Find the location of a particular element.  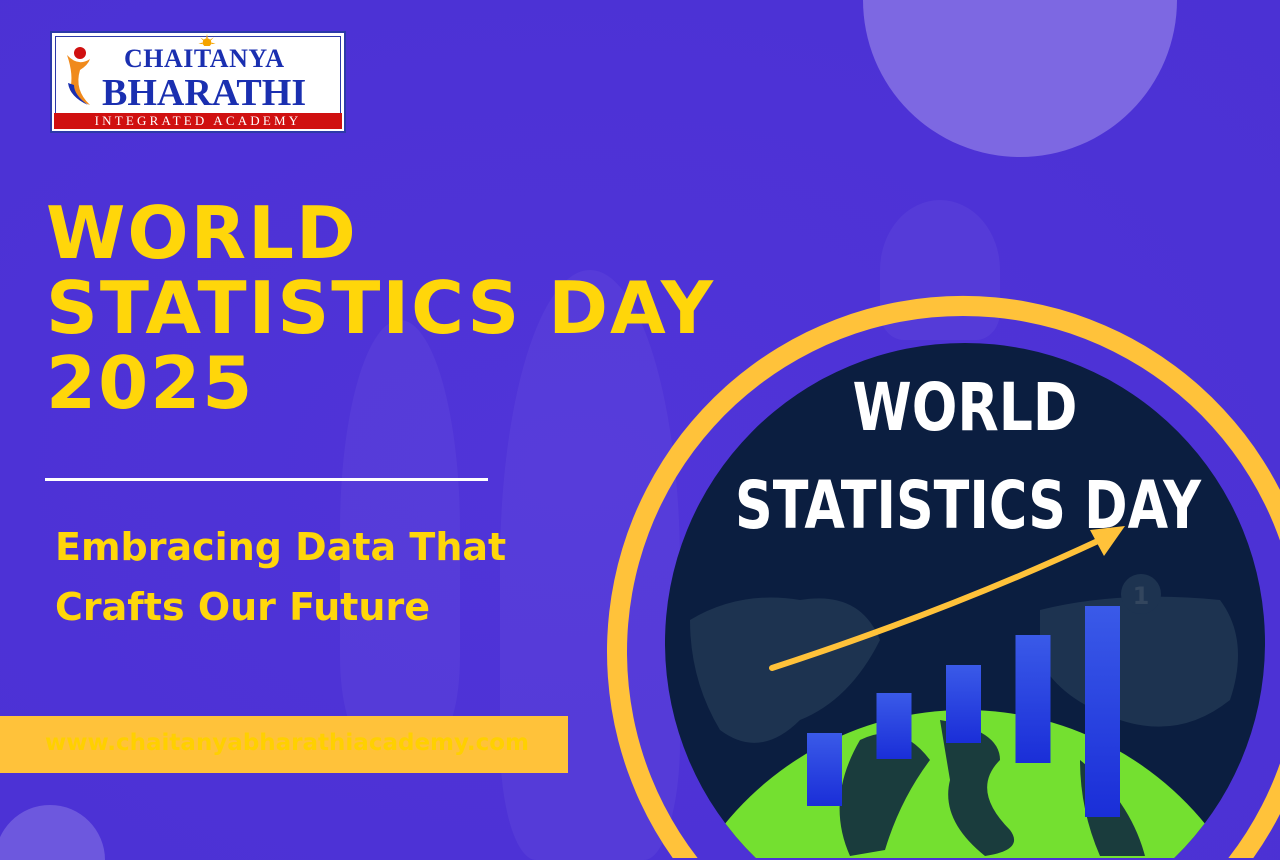

logo-text-line1: CHAITANYA is located at coordinates (204, 58).